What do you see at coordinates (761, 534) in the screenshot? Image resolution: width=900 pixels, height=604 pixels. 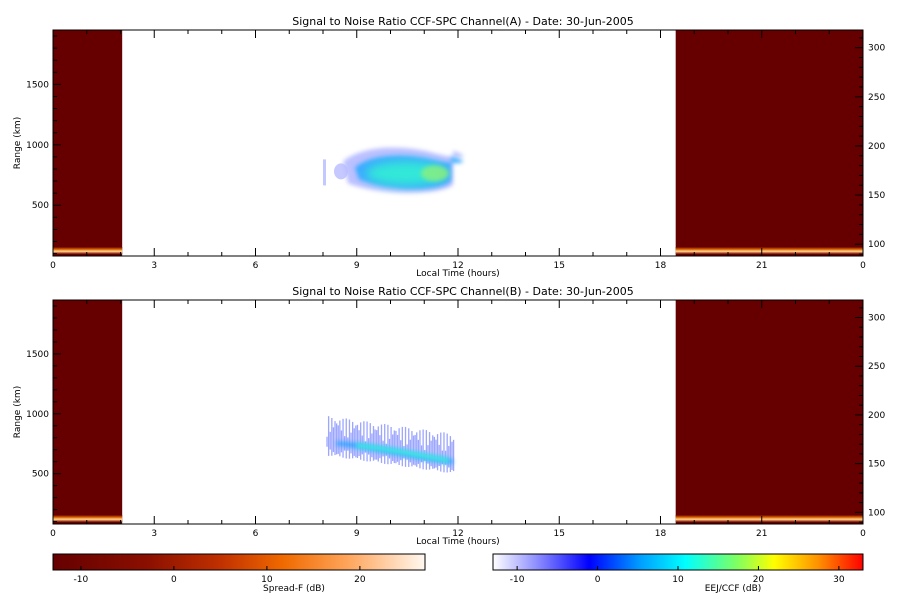 I see `x-tick-label: 21` at bounding box center [761, 534].